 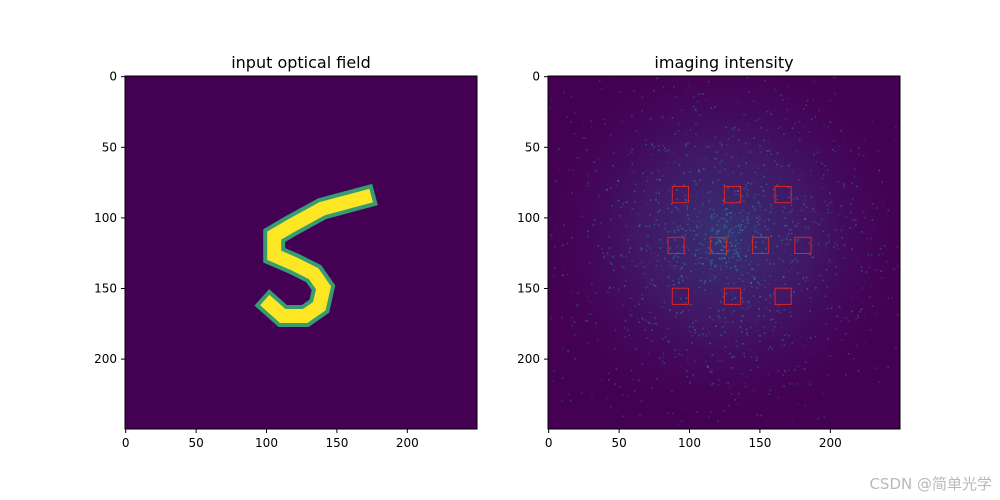 What do you see at coordinates (930, 484) in the screenshot?
I see `watermark: CSDN @简单光学` at bounding box center [930, 484].